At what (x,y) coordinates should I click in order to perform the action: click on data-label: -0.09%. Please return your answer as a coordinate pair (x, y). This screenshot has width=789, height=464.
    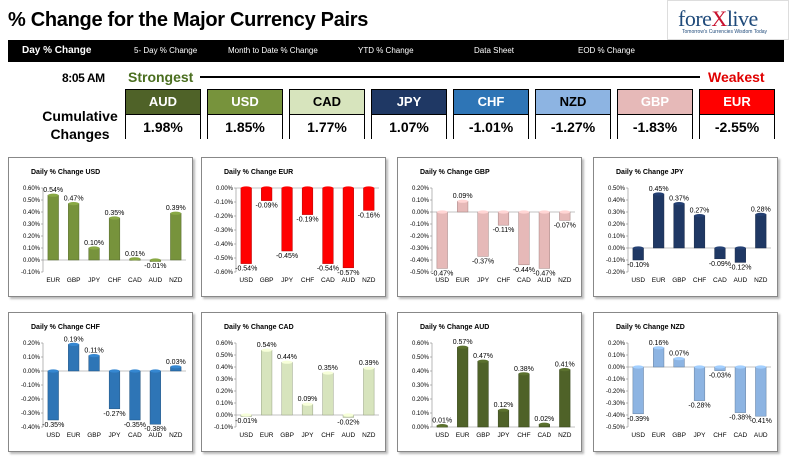
    Looking at the image, I should click on (720, 264).